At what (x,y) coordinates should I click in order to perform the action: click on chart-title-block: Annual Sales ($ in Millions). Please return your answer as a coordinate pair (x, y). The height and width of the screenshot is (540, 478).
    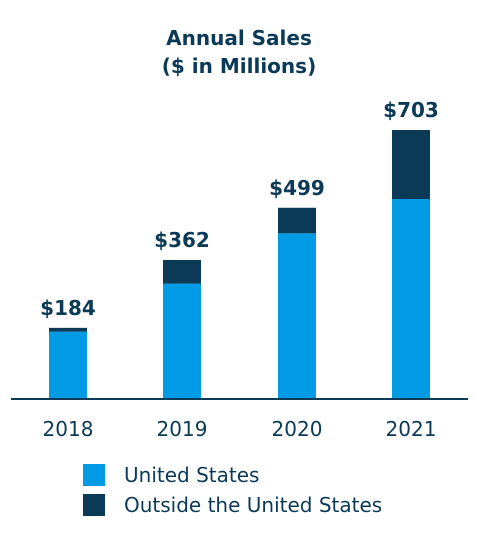
    Looking at the image, I should click on (239, 52).